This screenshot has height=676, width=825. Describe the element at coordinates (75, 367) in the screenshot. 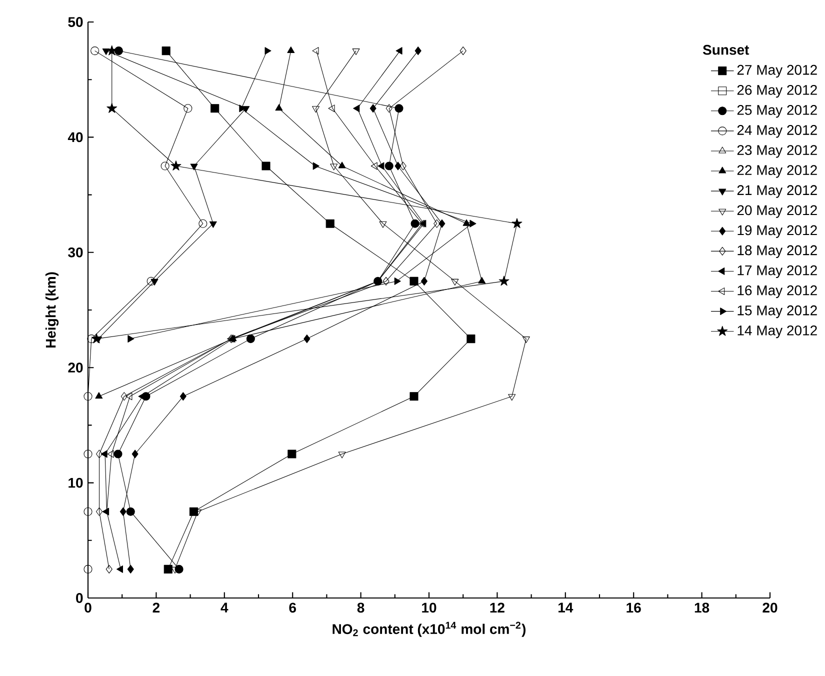

I see `y-tick-label: 20` at that location.